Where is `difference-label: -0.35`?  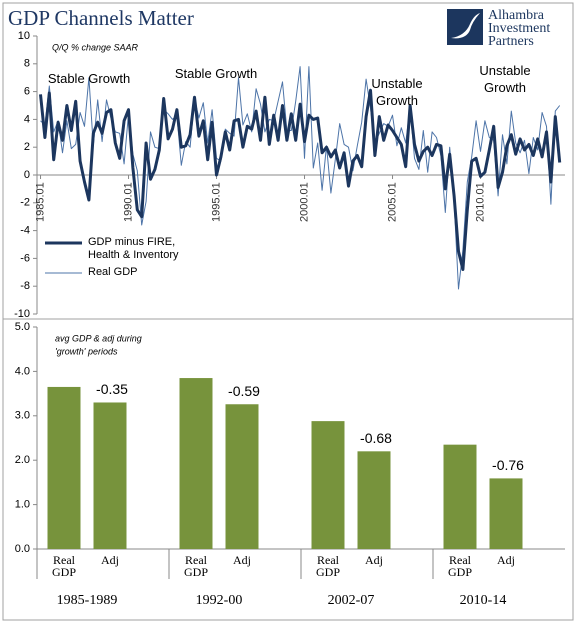
difference-label: -0.35 is located at coordinates (112, 389).